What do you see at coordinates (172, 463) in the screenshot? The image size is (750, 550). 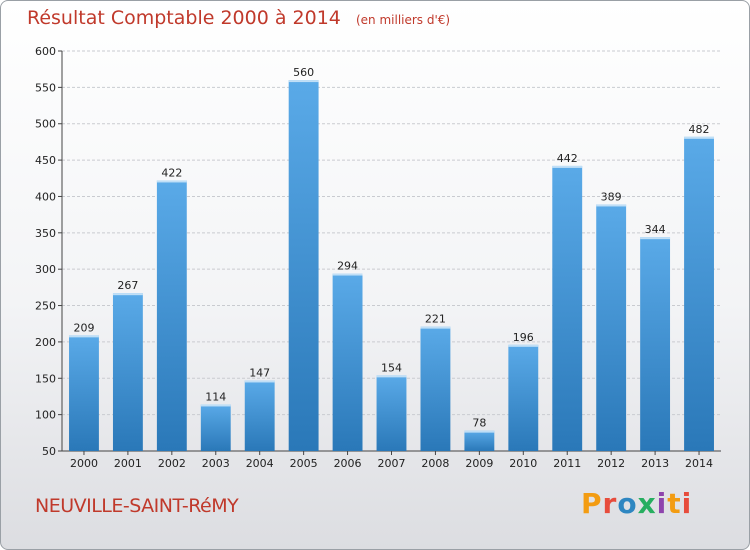 I see `x-tick-label: 2002` at bounding box center [172, 463].